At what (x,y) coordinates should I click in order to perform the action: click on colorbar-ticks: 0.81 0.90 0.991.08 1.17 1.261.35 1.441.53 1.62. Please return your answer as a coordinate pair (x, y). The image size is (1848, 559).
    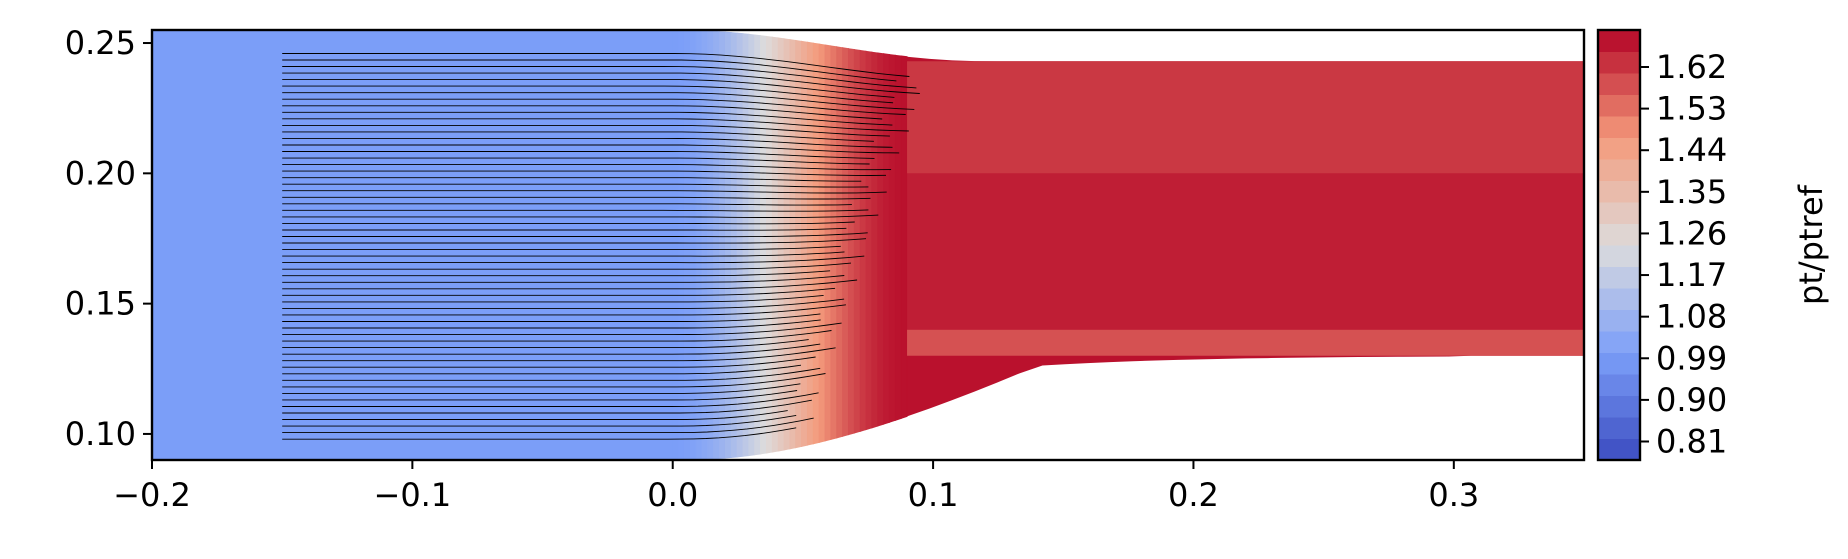
    Looking at the image, I should click on (1683, 254).